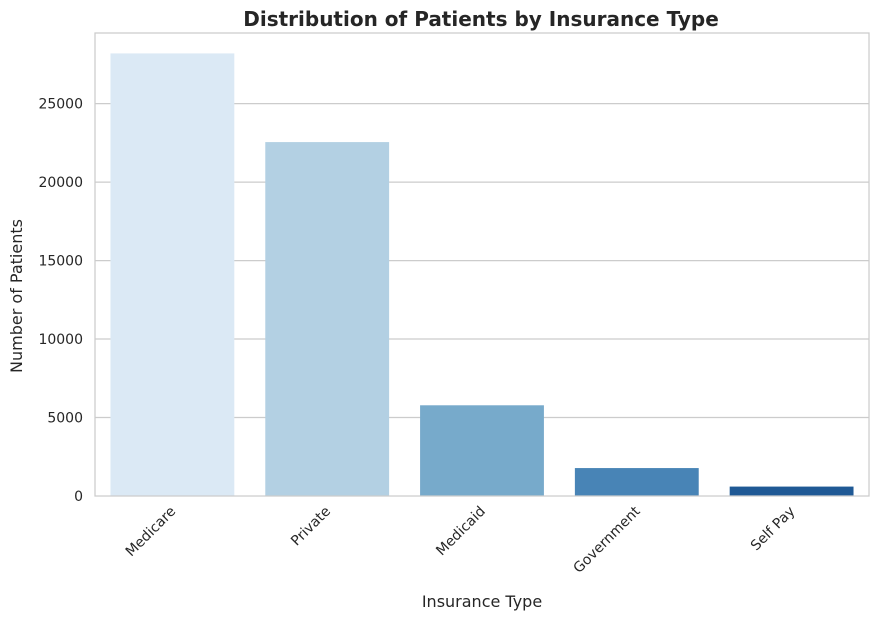 The height and width of the screenshot is (621, 879). What do you see at coordinates (65, 419) in the screenshot?
I see `y-tick-label-5000: 5000` at bounding box center [65, 419].